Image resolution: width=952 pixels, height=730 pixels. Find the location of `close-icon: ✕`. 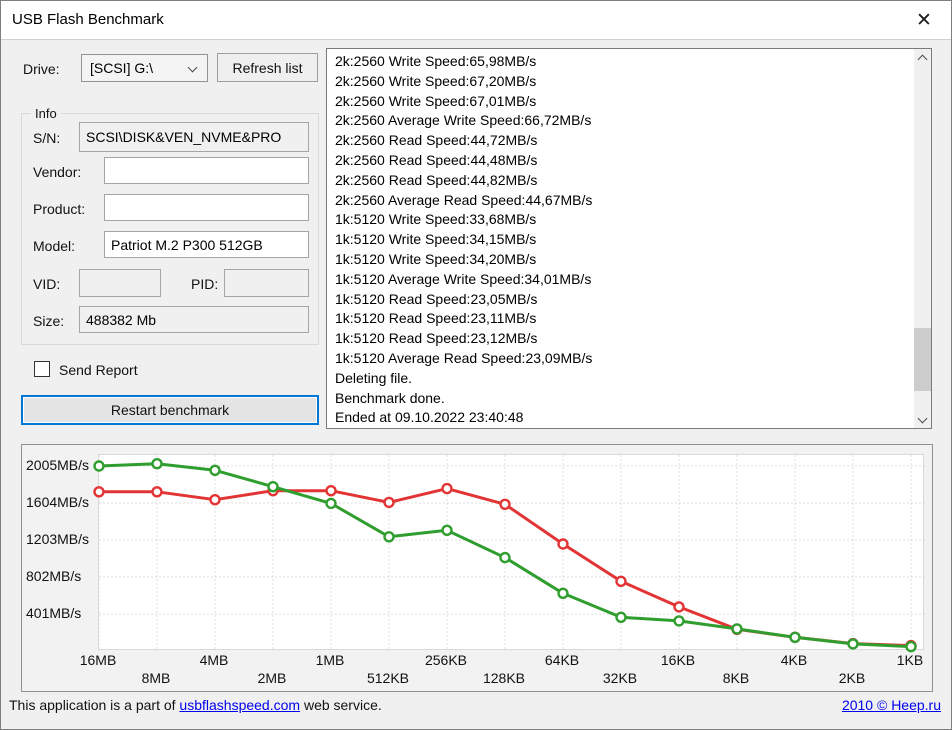

close-icon: ✕ is located at coordinates (924, 20).